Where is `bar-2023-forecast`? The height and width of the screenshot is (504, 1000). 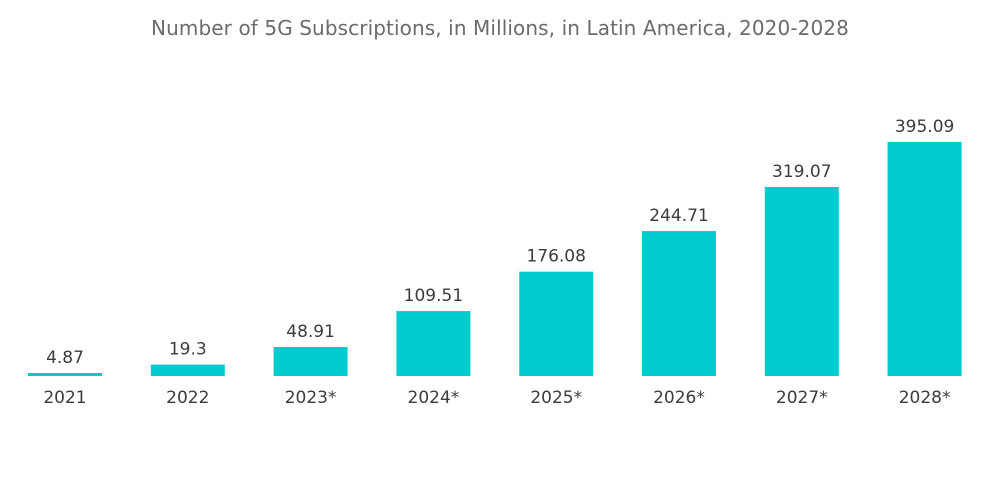 bar-2023-forecast is located at coordinates (310, 361).